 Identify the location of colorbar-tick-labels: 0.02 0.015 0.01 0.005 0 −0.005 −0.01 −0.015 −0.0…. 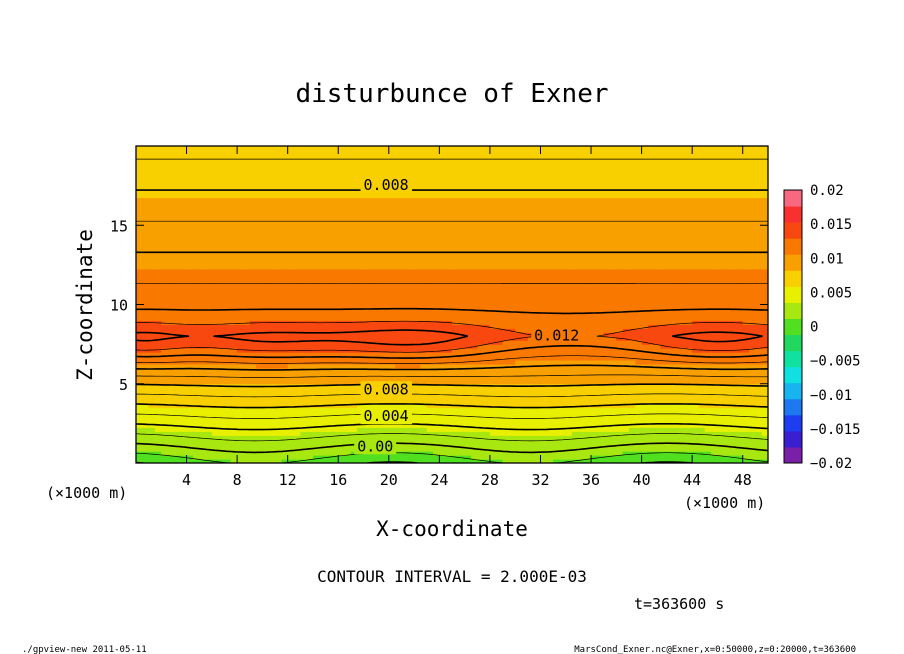
(835, 327).